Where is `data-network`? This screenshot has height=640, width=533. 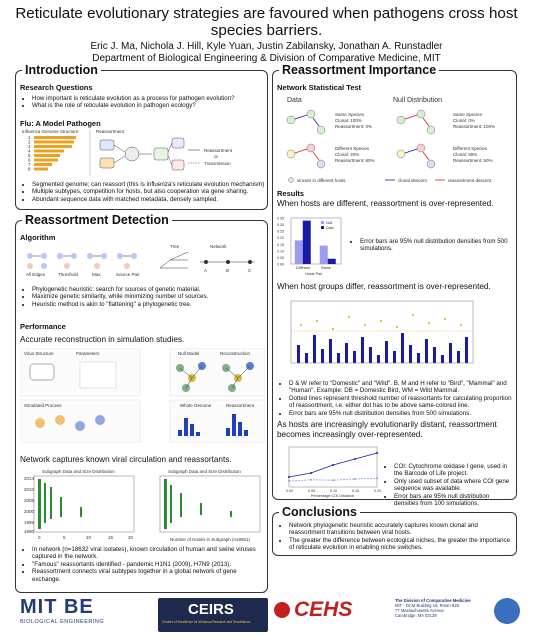
data-network is located at coordinates (306, 139).